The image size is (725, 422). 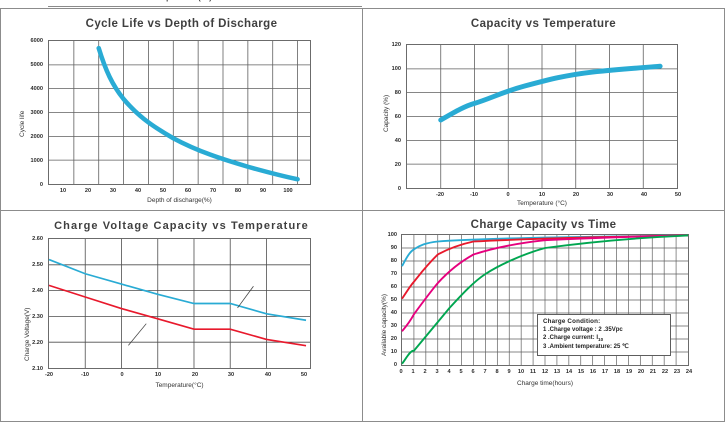 What do you see at coordinates (689, 372) in the screenshot?
I see `x-tick-charge-capacity: 24` at bounding box center [689, 372].